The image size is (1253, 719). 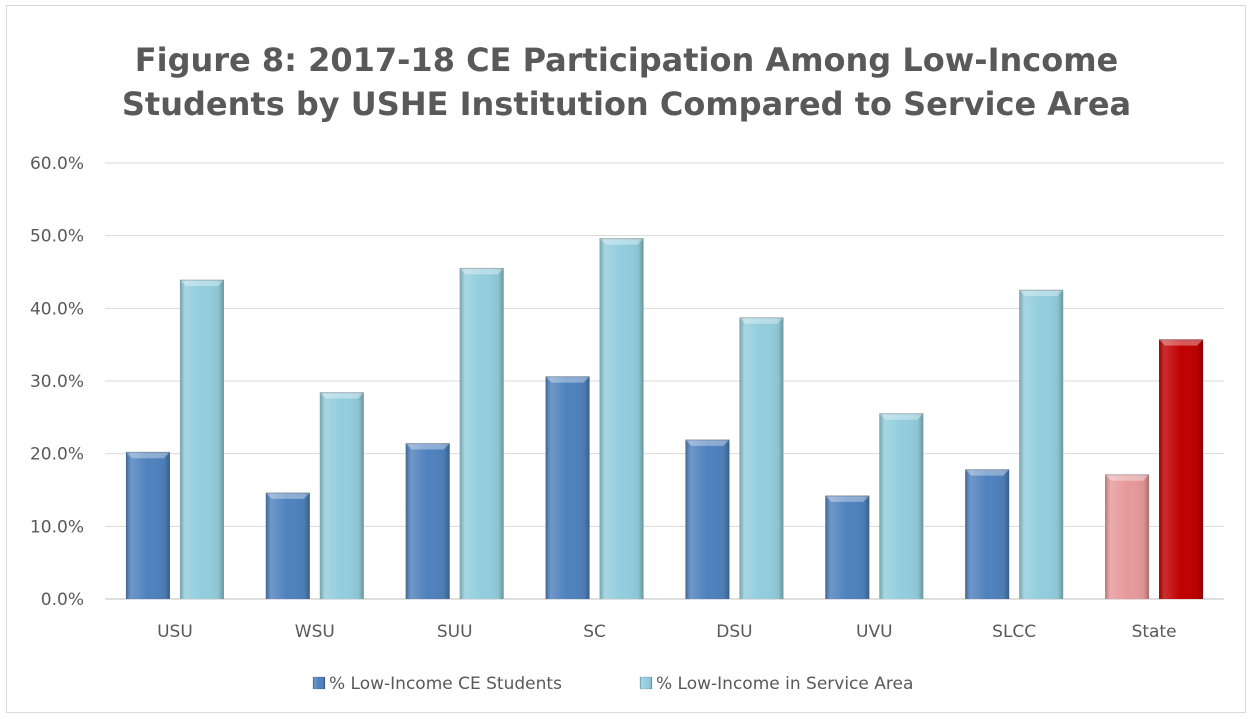 I want to click on x-tick-label: SC, so click(x=594, y=632).